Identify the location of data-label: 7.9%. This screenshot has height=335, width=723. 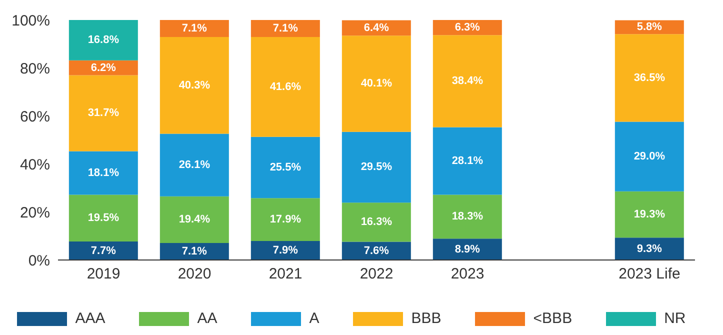
(285, 250).